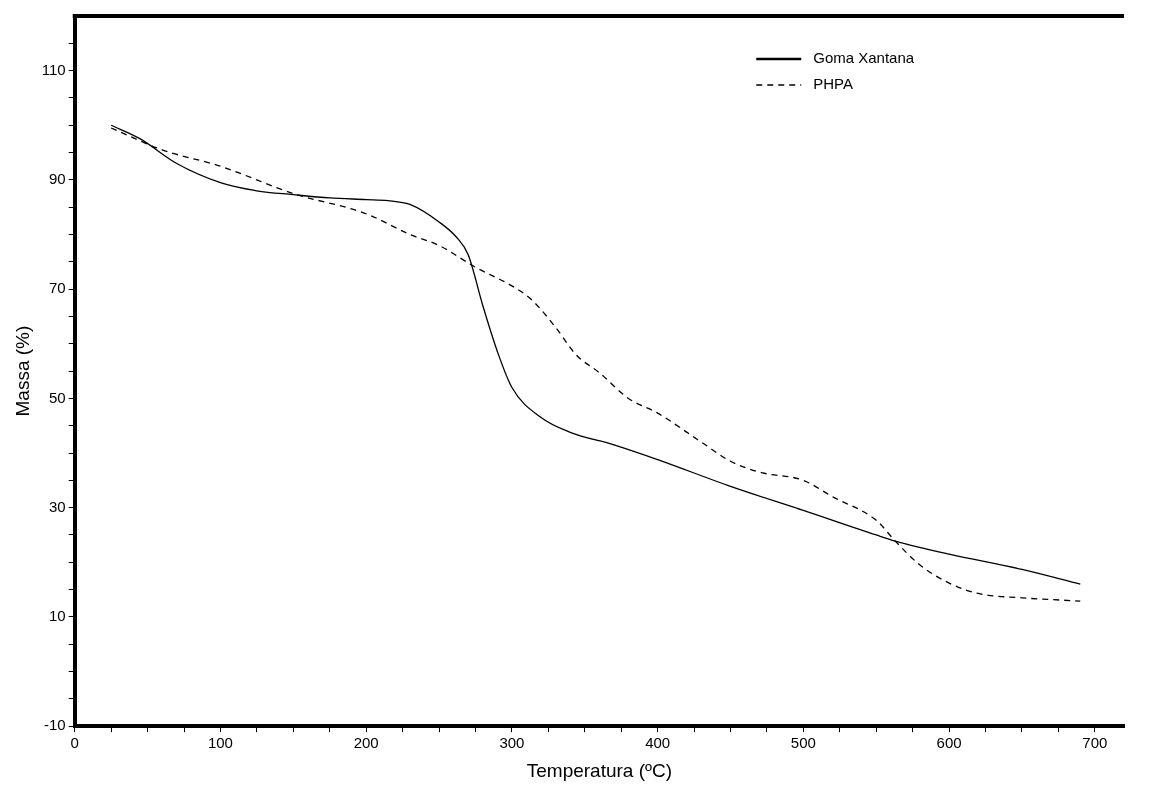 The height and width of the screenshot is (791, 1154). I want to click on y-tick-label: 70, so click(57, 288).